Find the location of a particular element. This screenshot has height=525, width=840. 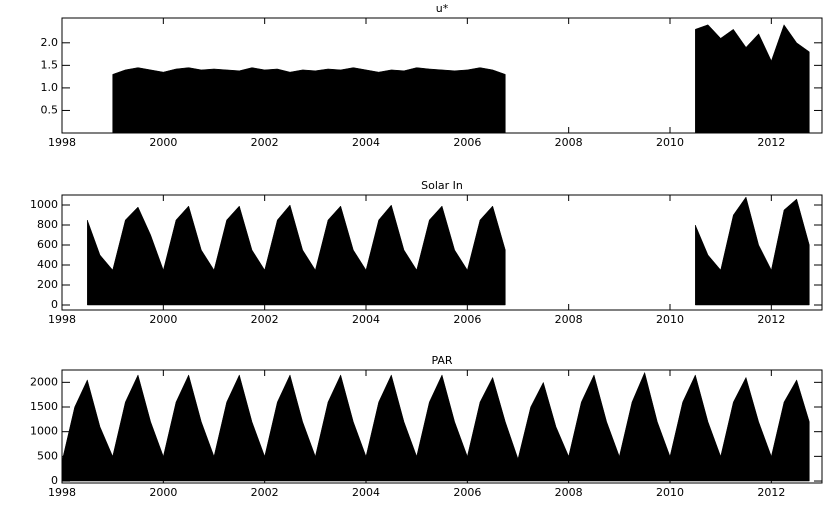

y-tick-label: 1.0 is located at coordinates (50, 87).